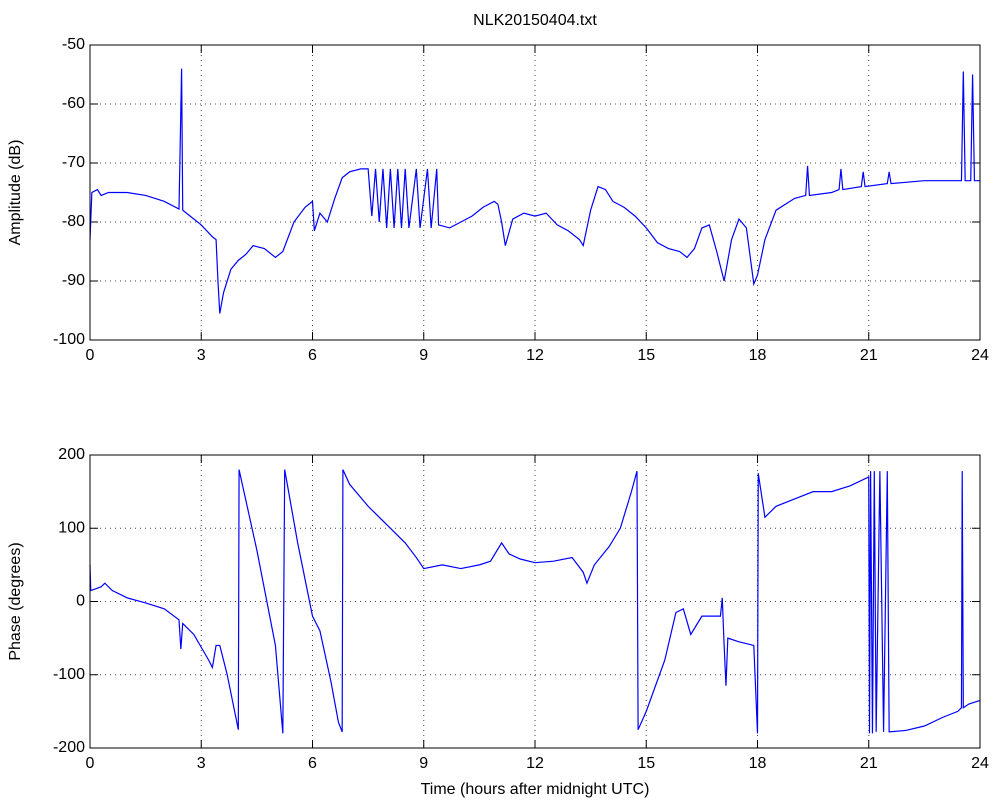  What do you see at coordinates (69, 747) in the screenshot?
I see `y-tick-label: -200` at bounding box center [69, 747].